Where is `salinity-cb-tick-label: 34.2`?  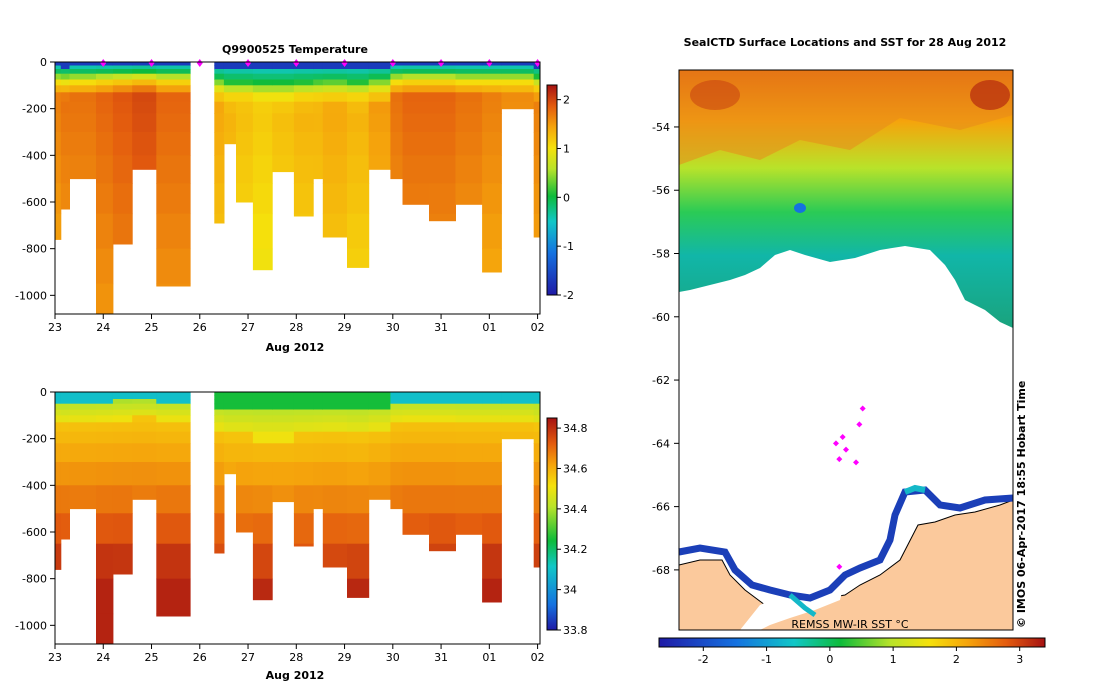
salinity-cb-tick-label: 34.2 is located at coordinates (575, 549).